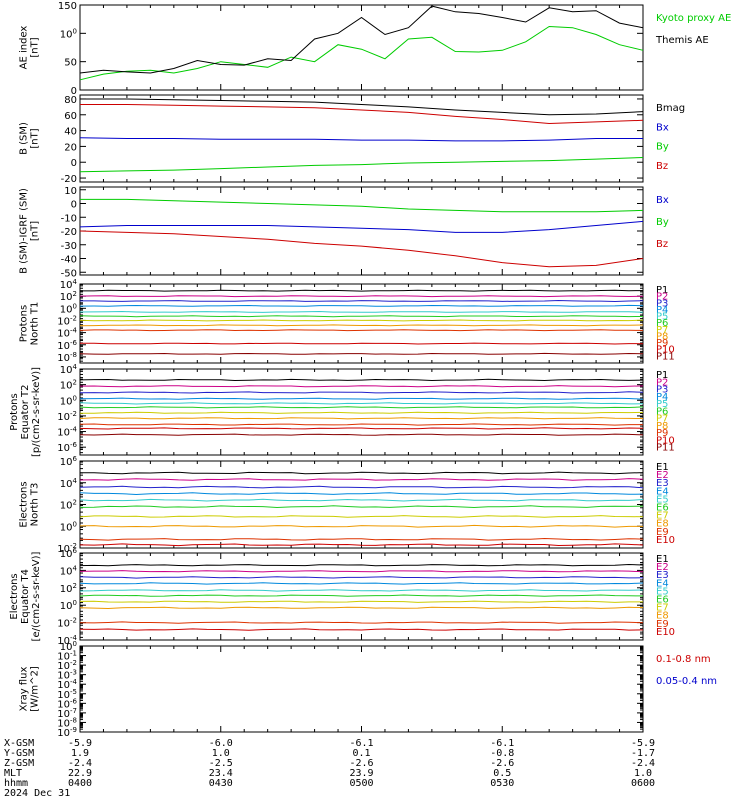 The height and width of the screenshot is (800, 750). What do you see at coordinates (361, 494) in the screenshot?
I see `series-line-e4` at bounding box center [361, 494].